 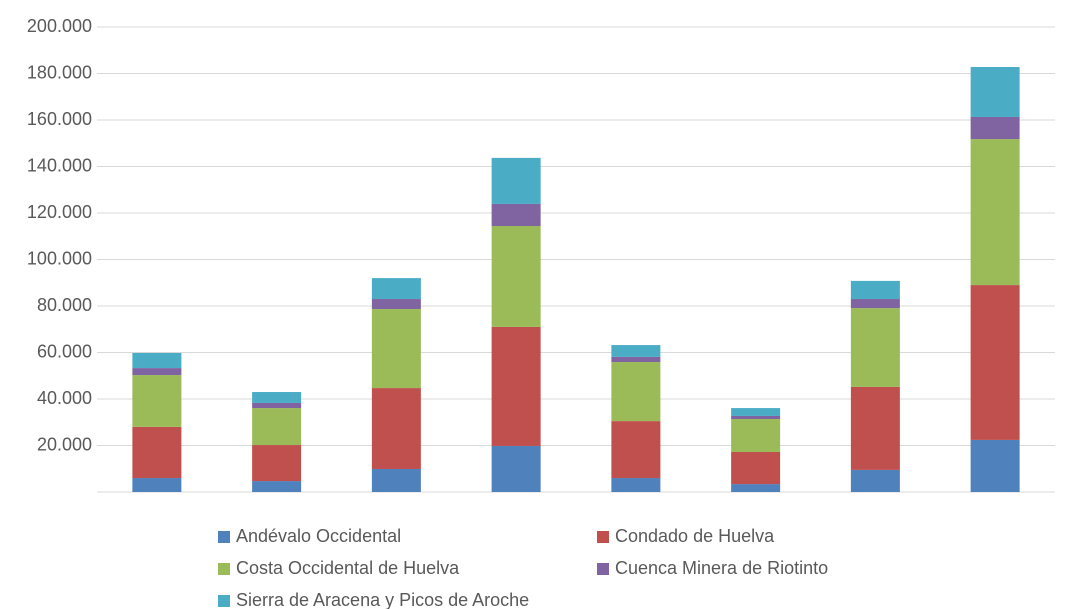 I want to click on y-tick-label: 160.000, so click(x=59, y=119).